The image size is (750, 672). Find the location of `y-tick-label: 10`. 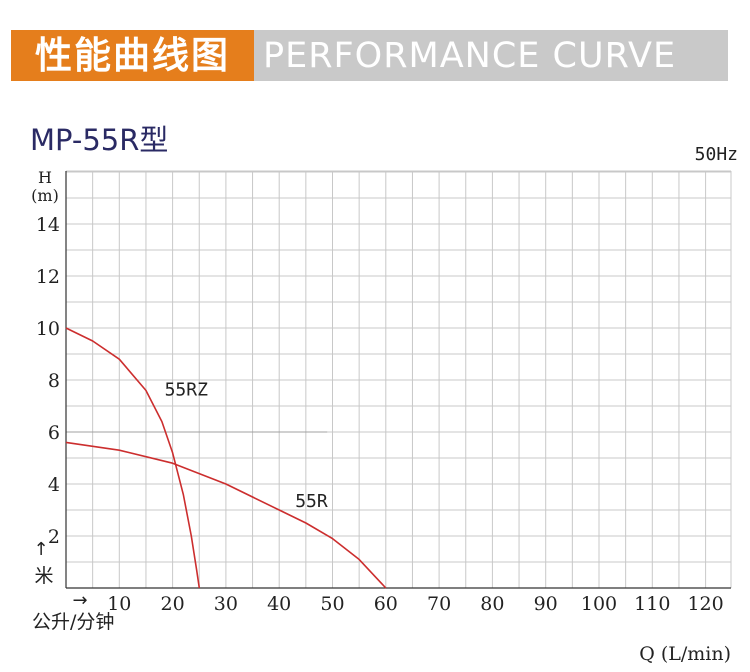

y-tick-label: 10 is located at coordinates (48, 329).